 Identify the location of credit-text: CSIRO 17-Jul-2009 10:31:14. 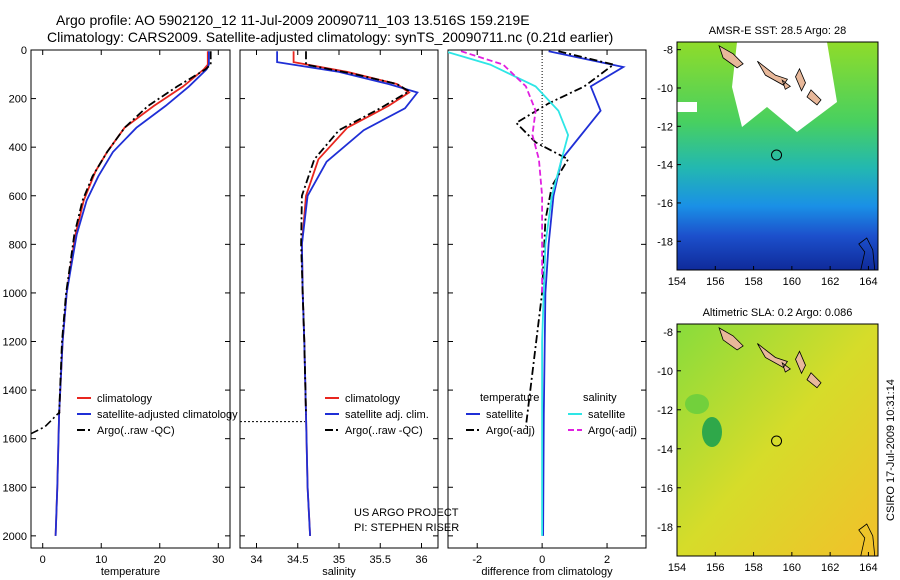
(891, 450).